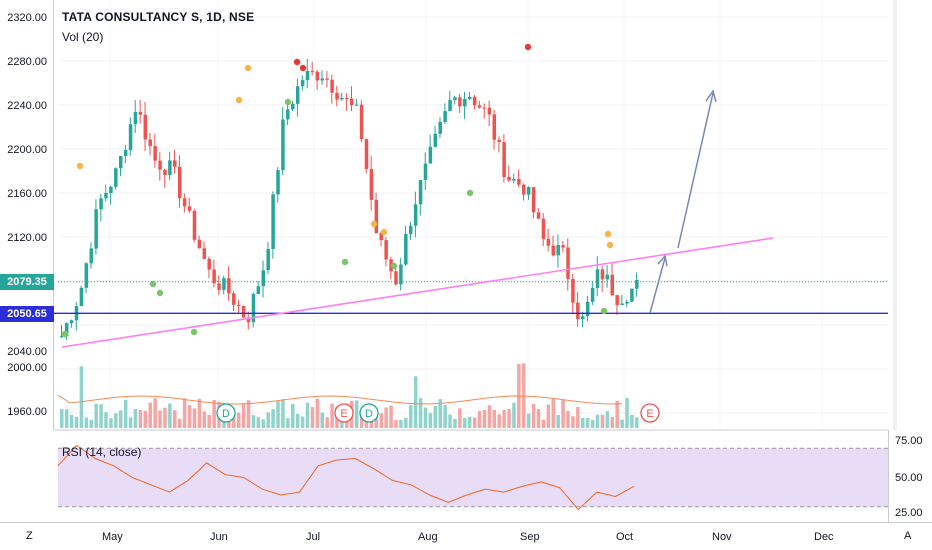 The width and height of the screenshot is (932, 550). I want to click on symbol-header: TATA CONSULTANCY S, 1D, NSE, so click(158, 17).